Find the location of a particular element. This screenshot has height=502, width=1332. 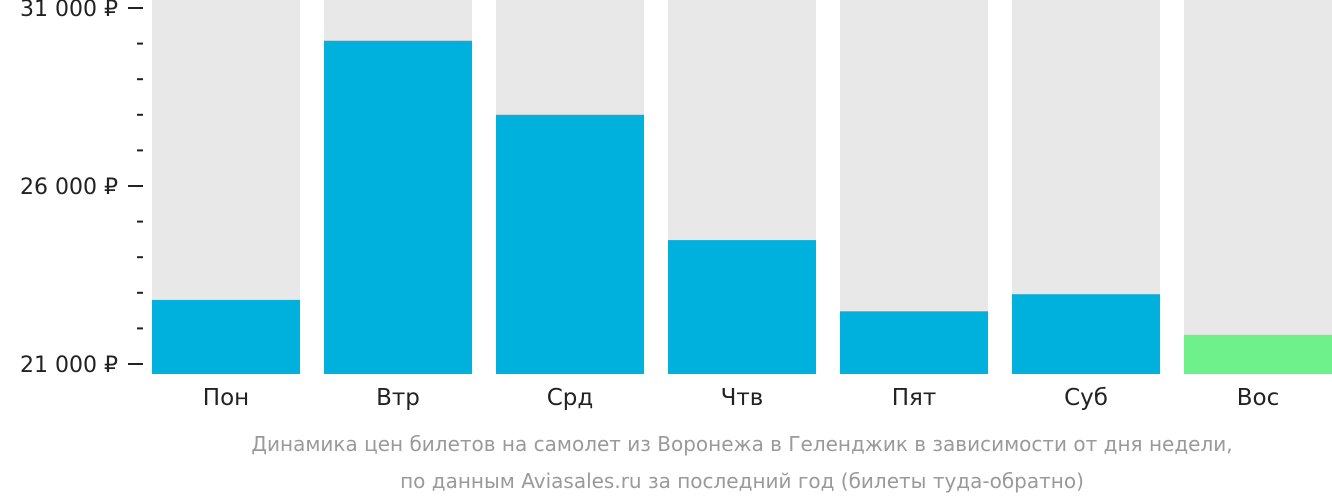

y-tick-label: 31 000 ₽ is located at coordinates (69, 11).